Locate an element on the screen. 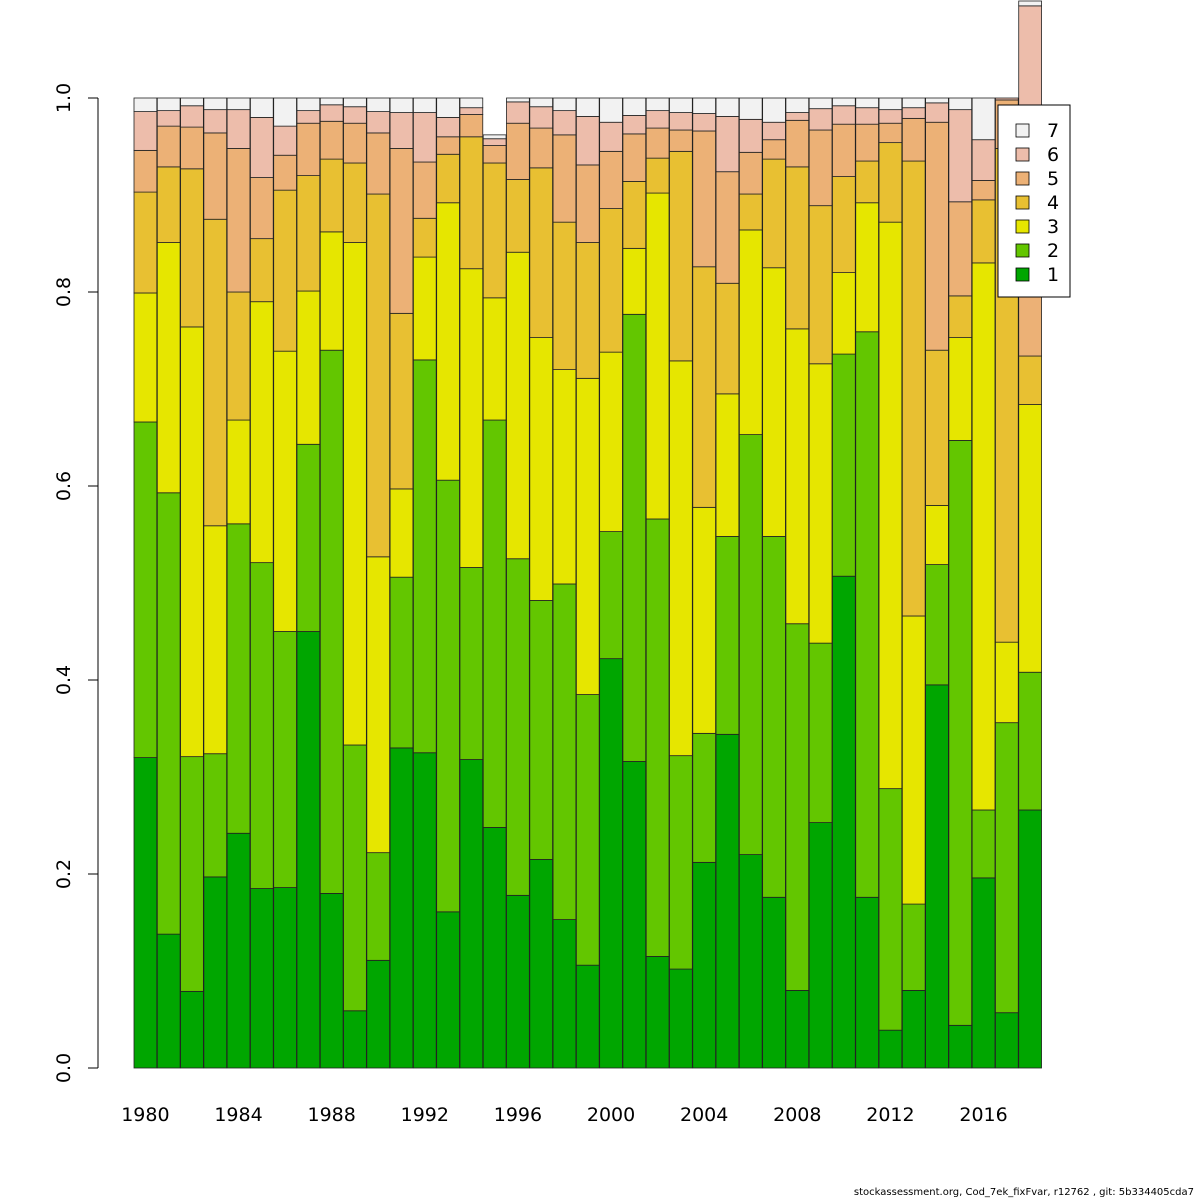  y-axis: 0.0 0.2 0.4 0.6 0.8 1.0 is located at coordinates (76, 583).